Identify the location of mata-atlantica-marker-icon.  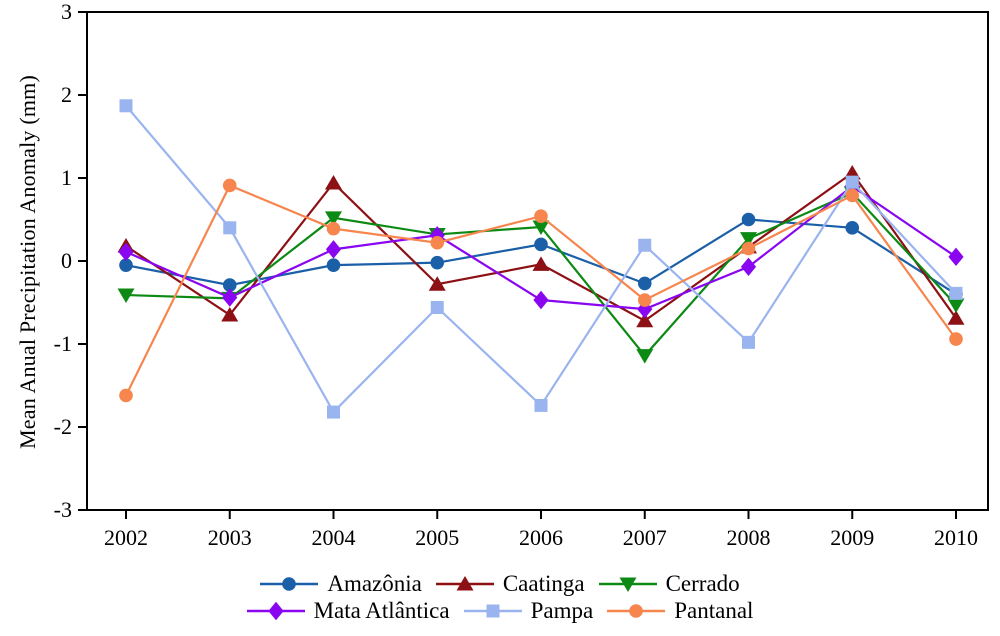
(275, 611).